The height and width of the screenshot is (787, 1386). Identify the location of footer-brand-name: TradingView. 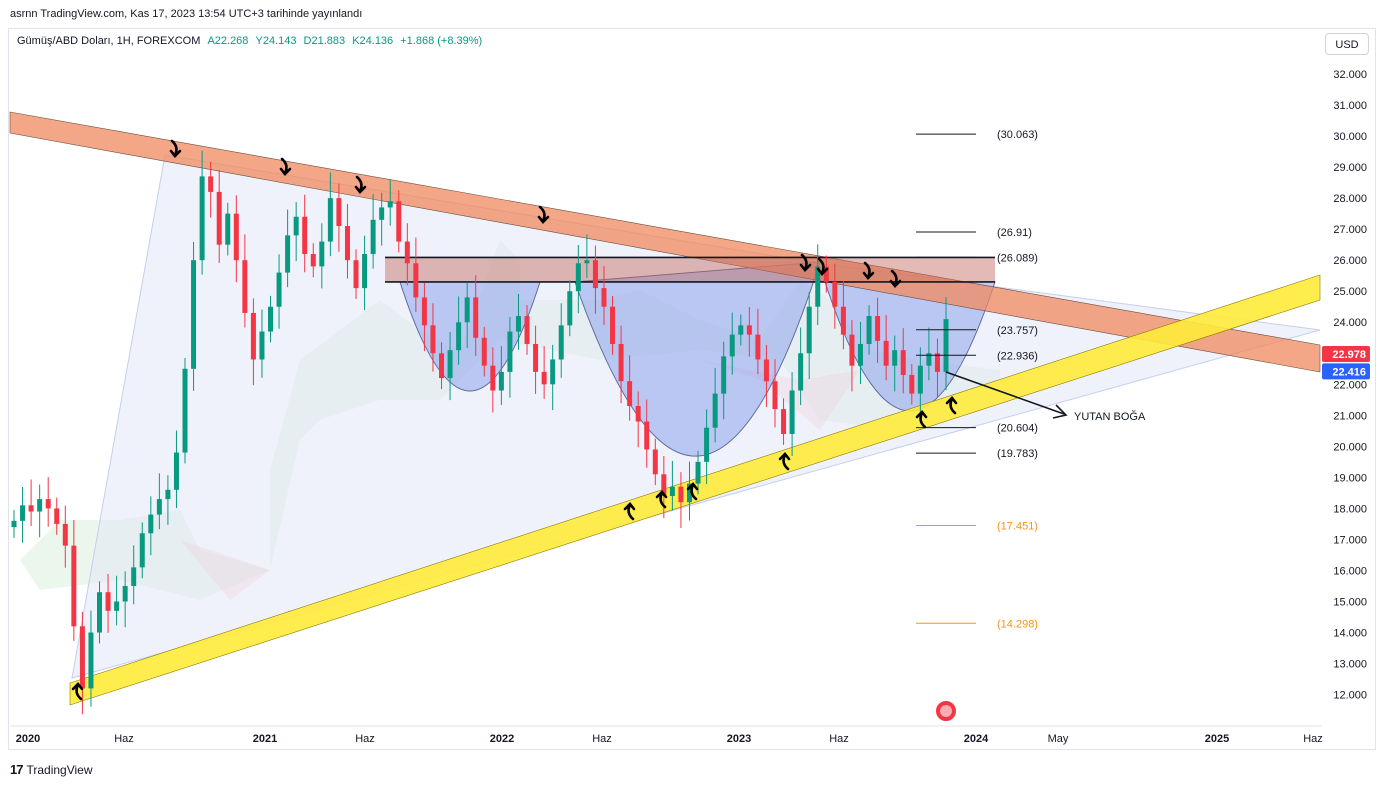
(59, 769).